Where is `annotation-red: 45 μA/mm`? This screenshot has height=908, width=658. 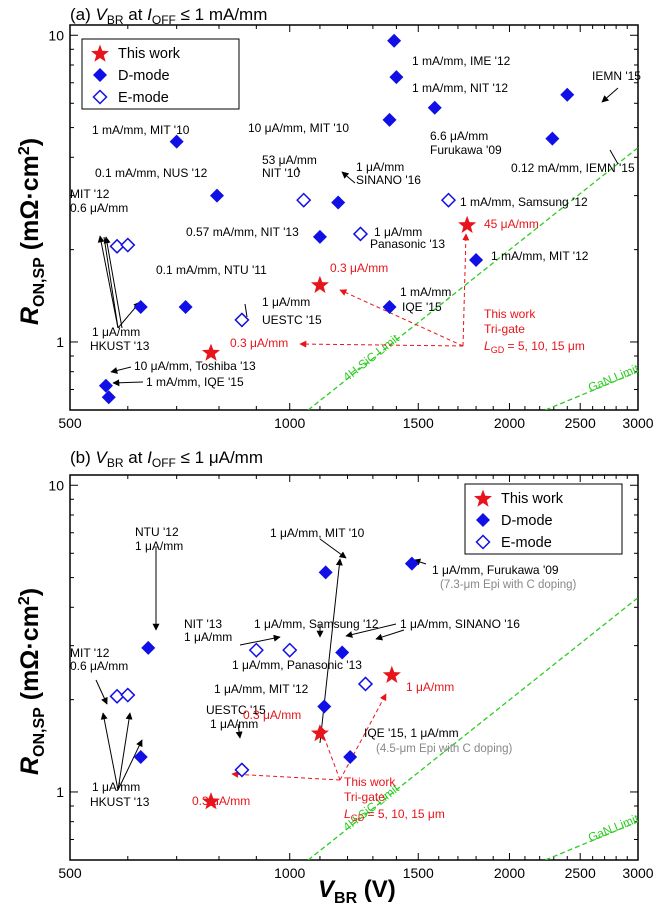 annotation-red: 45 μA/mm is located at coordinates (511, 224).